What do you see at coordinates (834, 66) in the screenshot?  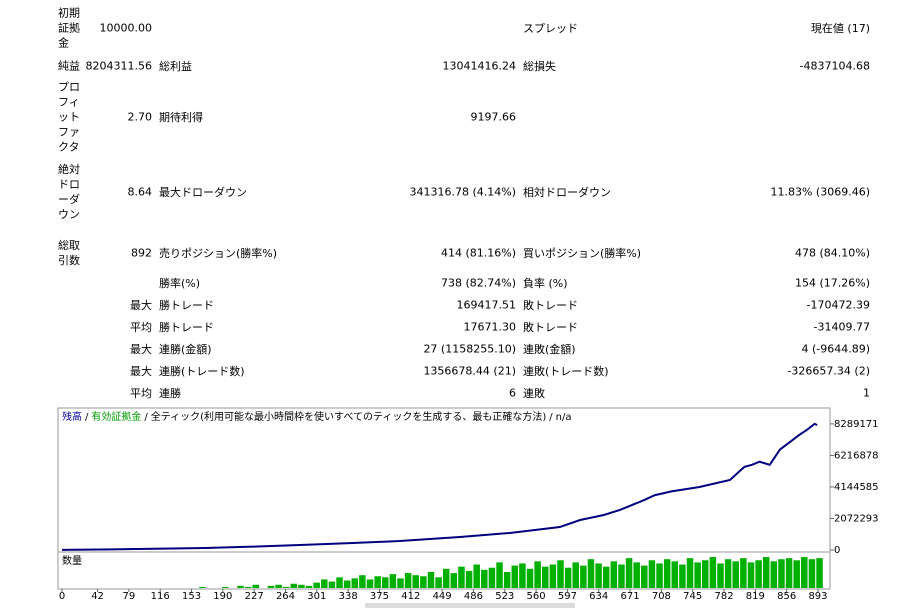 I see `field-value: -4837104.68` at bounding box center [834, 66].